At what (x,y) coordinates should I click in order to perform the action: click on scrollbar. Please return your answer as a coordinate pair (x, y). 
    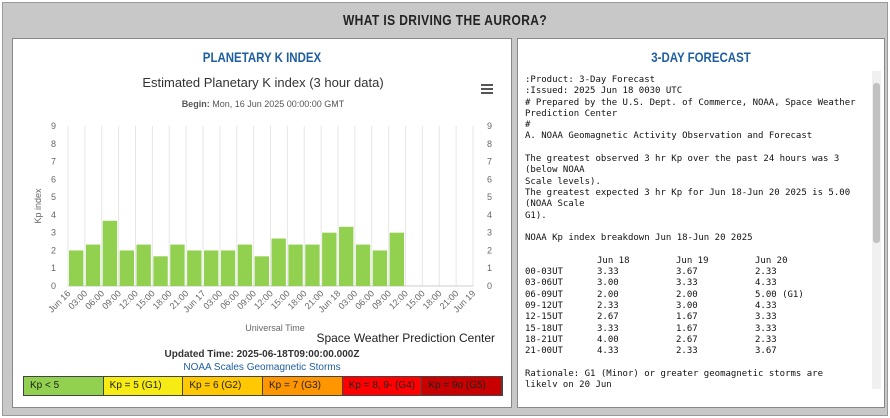
    Looking at the image, I should click on (876, 230).